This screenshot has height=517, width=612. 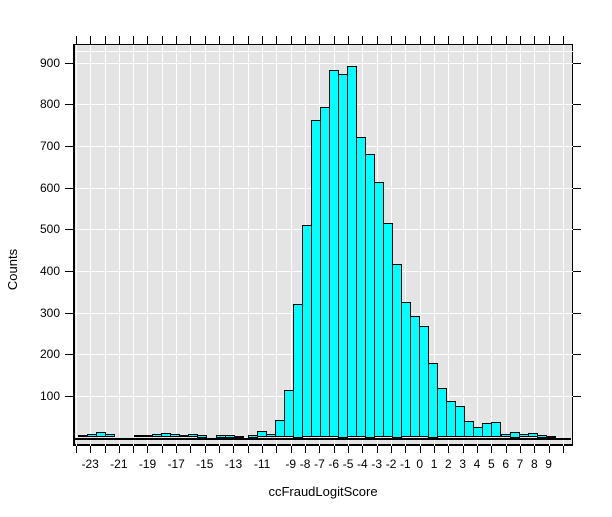 I want to click on x-tick-label: -4, so click(x=362, y=464).